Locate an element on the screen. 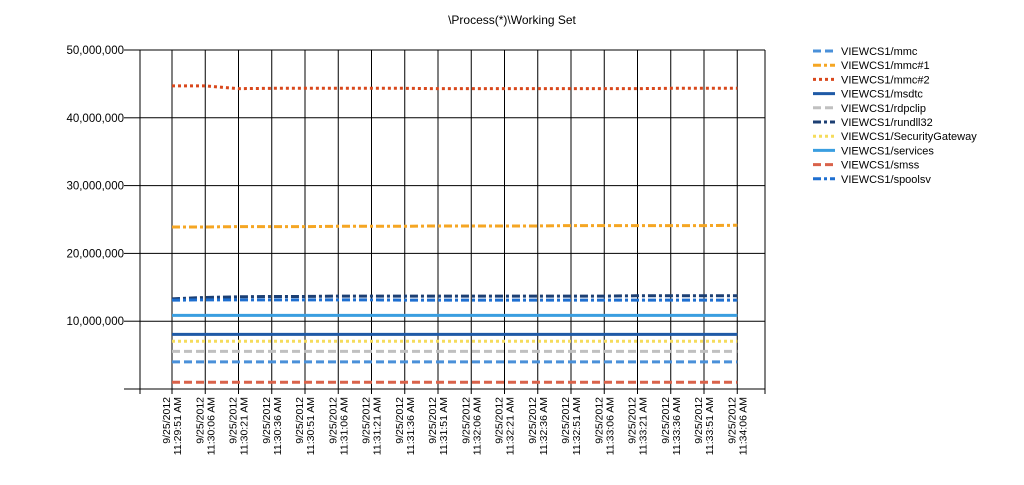 The height and width of the screenshot is (485, 1024). x-tick-label: 9/25/201211:30:21 AM is located at coordinates (239, 426).